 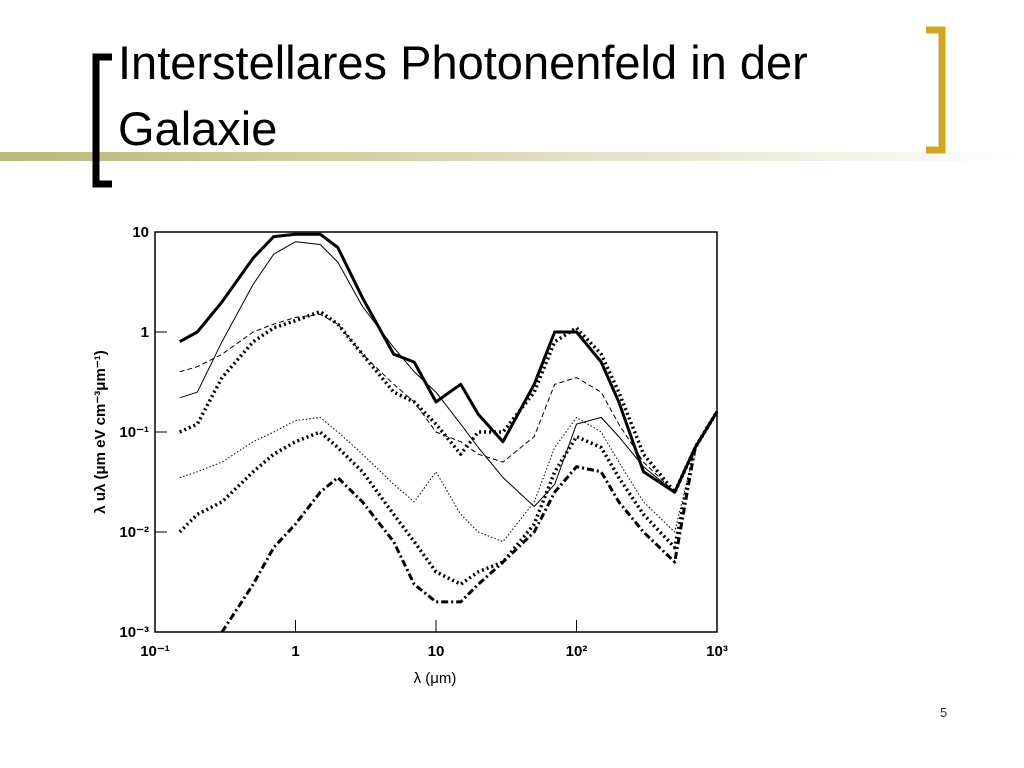 What do you see at coordinates (102, 120) in the screenshot?
I see `left-bracket` at bounding box center [102, 120].